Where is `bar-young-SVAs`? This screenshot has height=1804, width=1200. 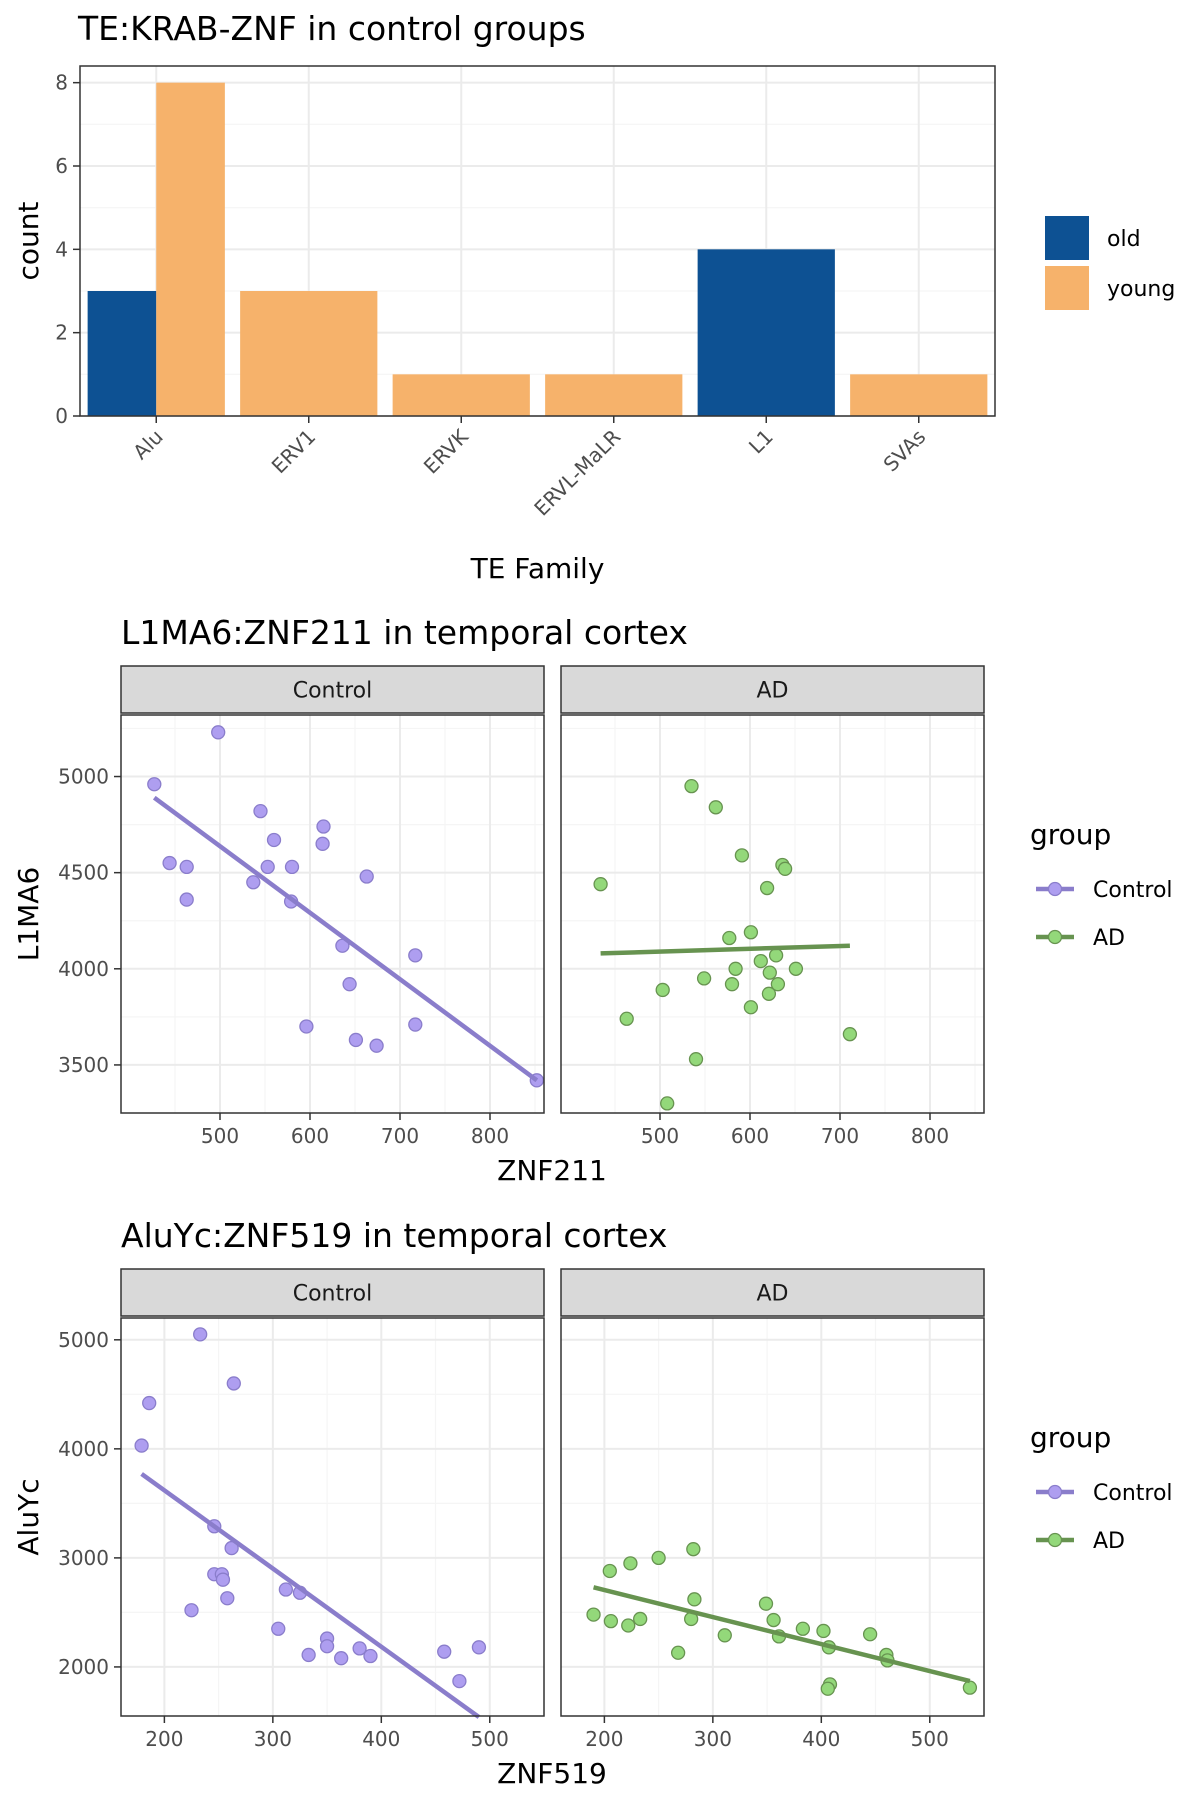 bar-young-SVAs is located at coordinates (919, 395).